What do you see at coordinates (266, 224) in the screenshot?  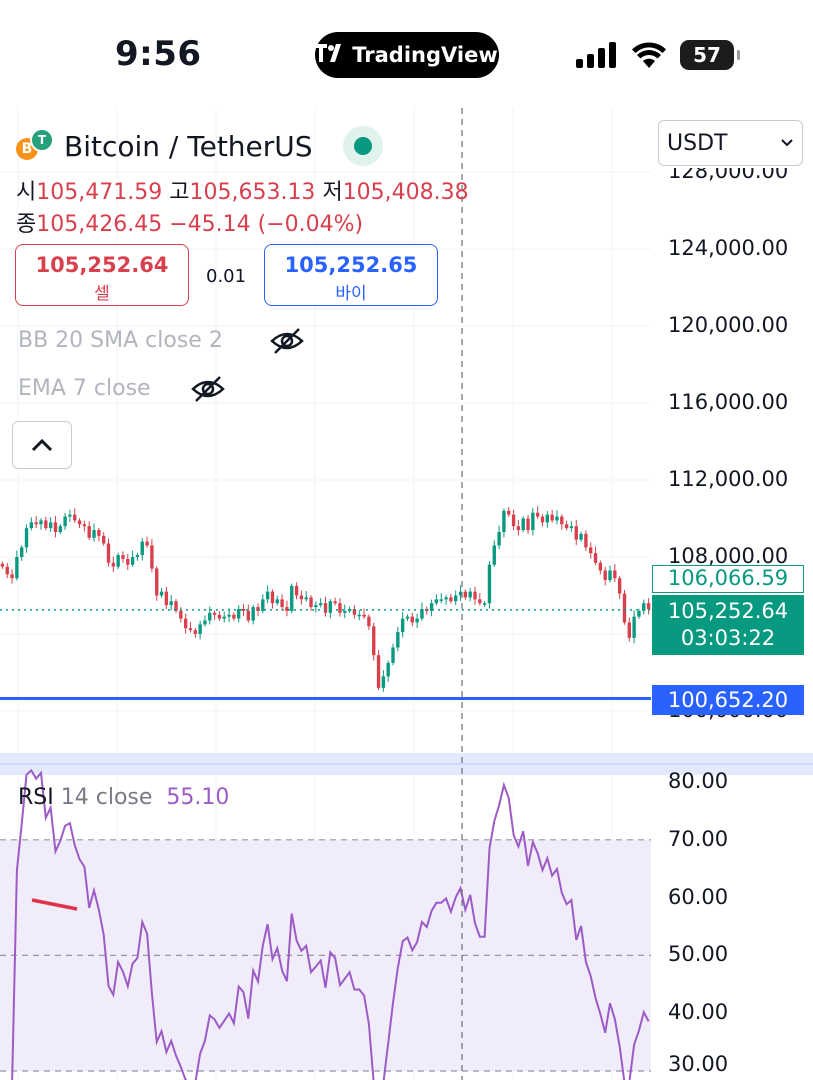 I see `change-value: −45.14 (−0.04%)` at bounding box center [266, 224].